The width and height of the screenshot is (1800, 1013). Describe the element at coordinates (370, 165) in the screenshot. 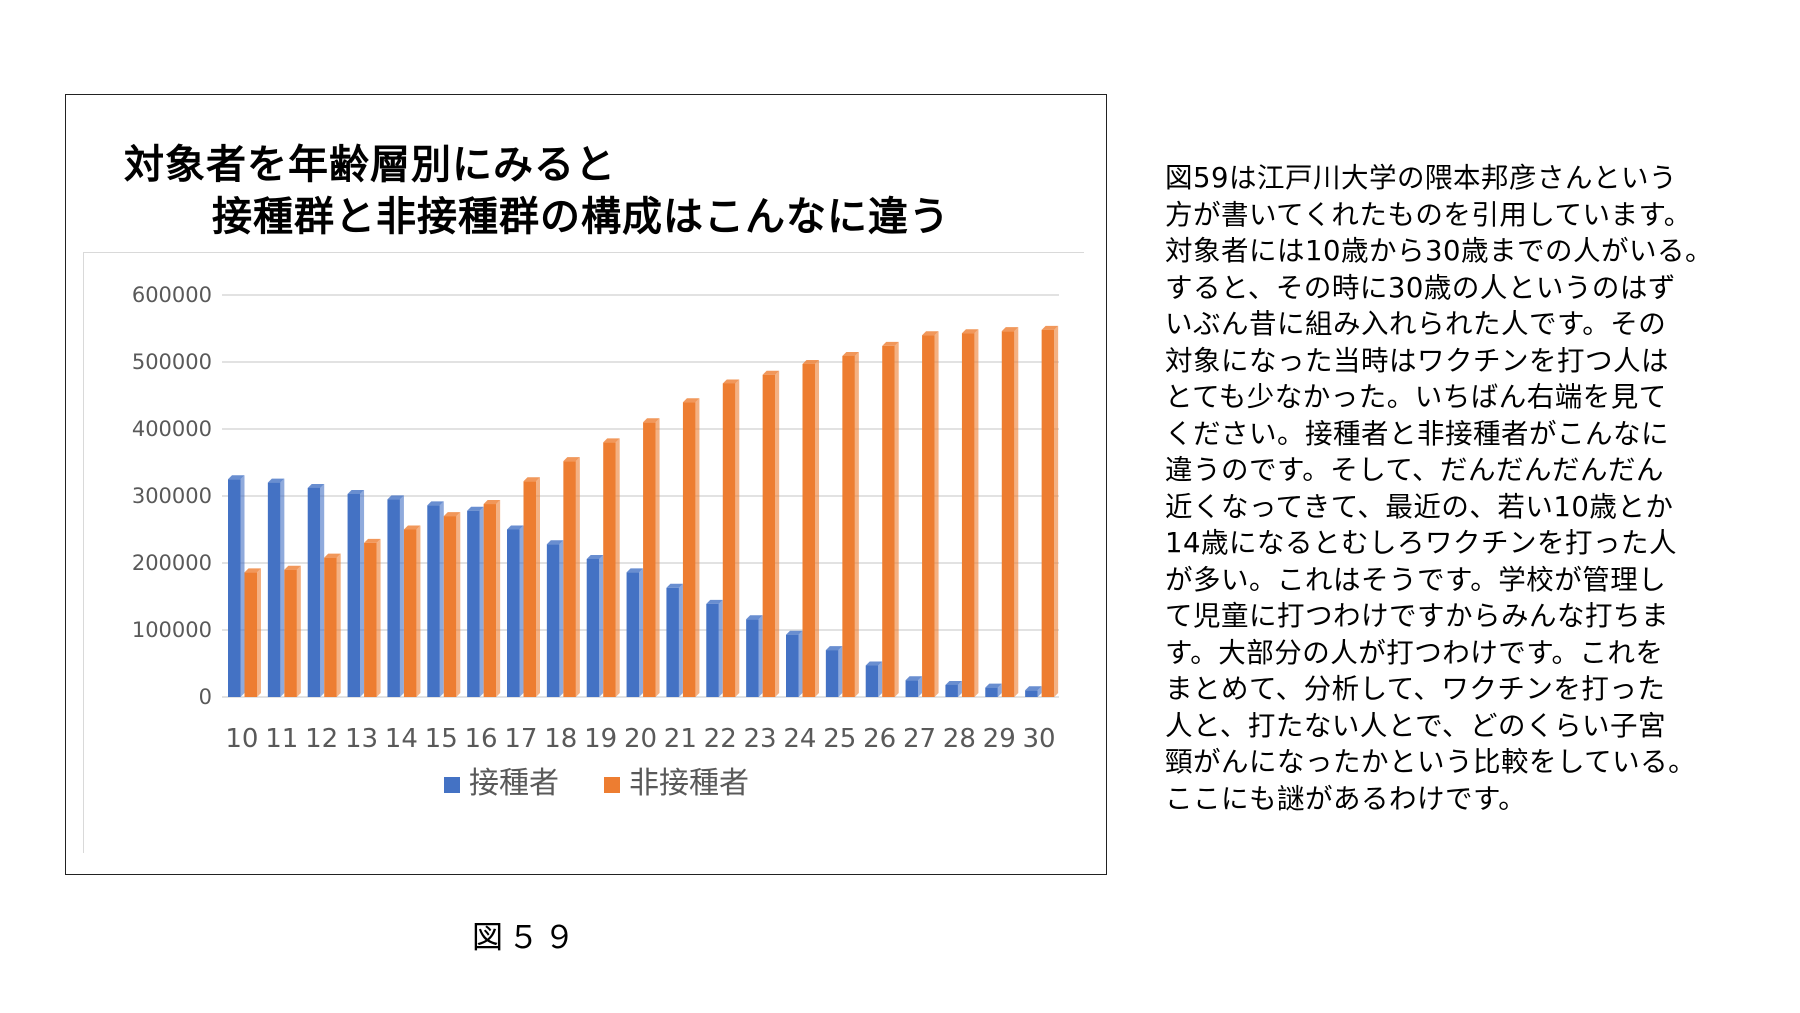

I see `chart-title-line-1: 対象者を年齢層別にみると` at that location.